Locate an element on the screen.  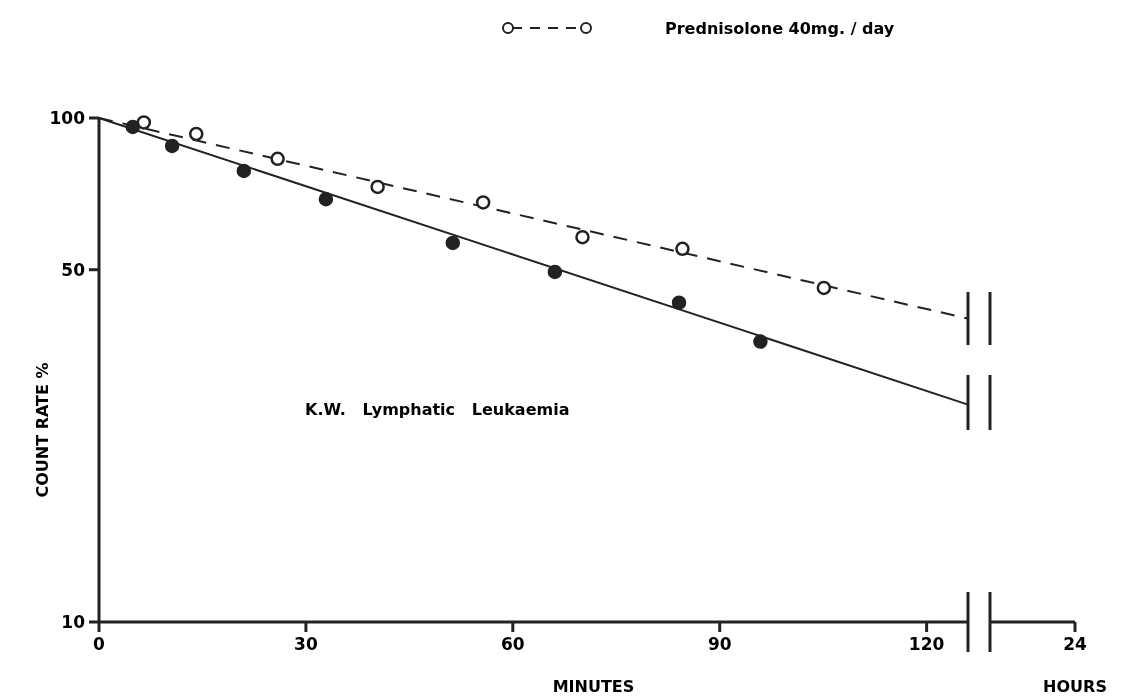
y-tick-label: 10 is located at coordinates (73, 621).